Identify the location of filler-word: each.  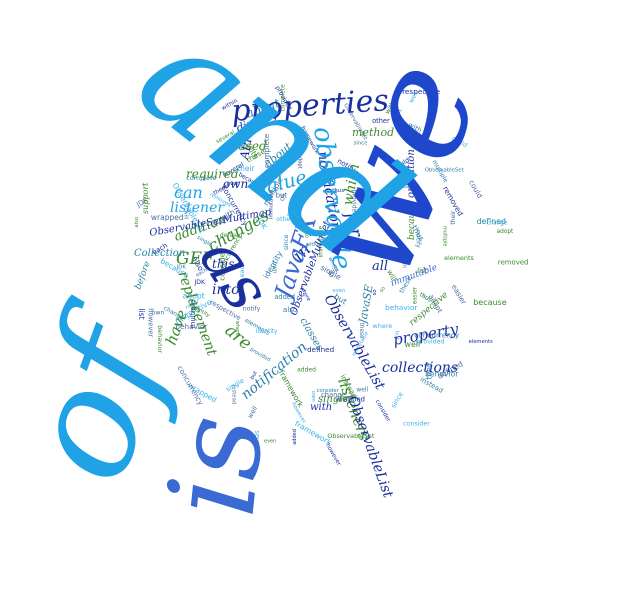
(201, 272).